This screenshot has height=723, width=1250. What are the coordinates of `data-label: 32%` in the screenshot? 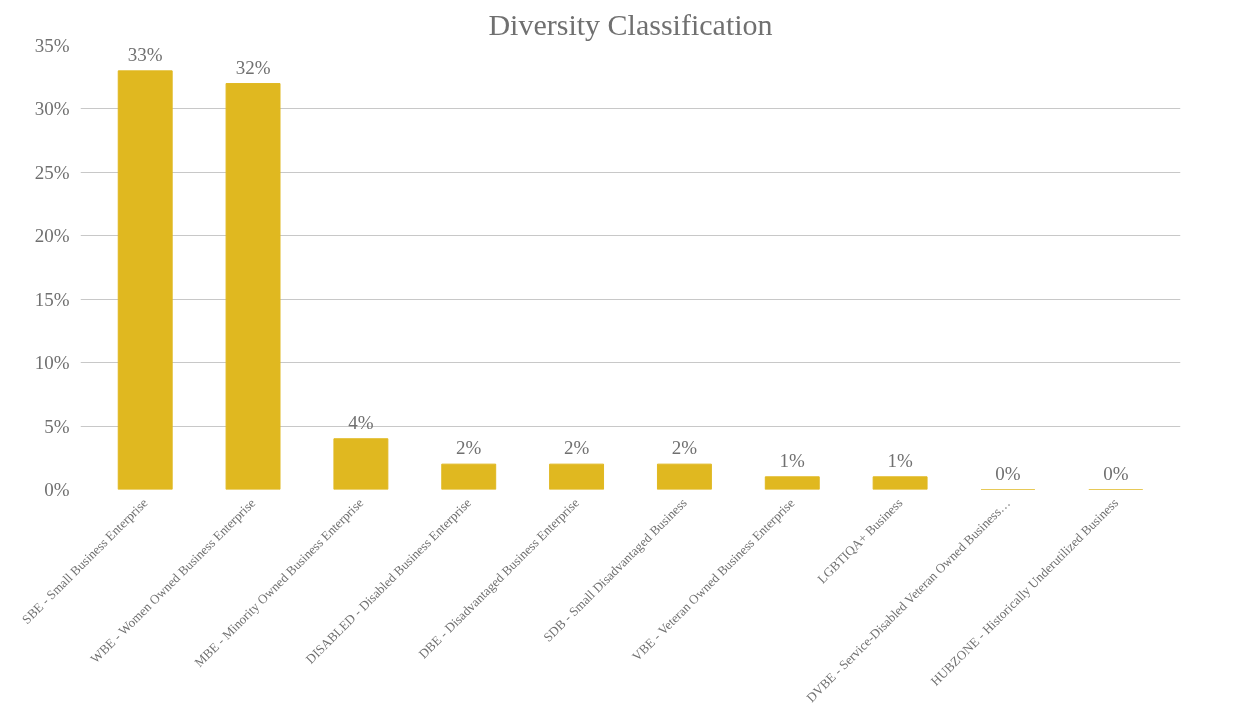 It's located at (253, 67).